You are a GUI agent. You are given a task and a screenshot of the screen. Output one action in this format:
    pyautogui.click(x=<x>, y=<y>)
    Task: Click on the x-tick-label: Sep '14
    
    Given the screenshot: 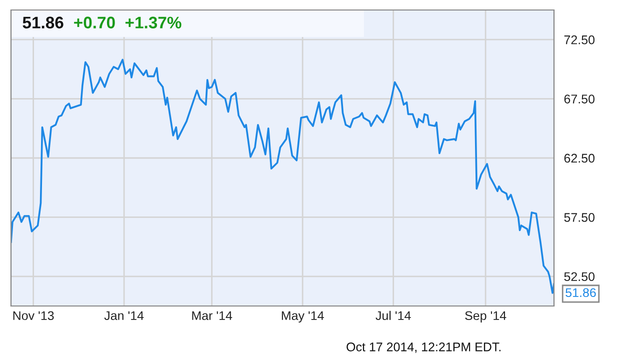 What is the action you would take?
    pyautogui.click(x=485, y=317)
    